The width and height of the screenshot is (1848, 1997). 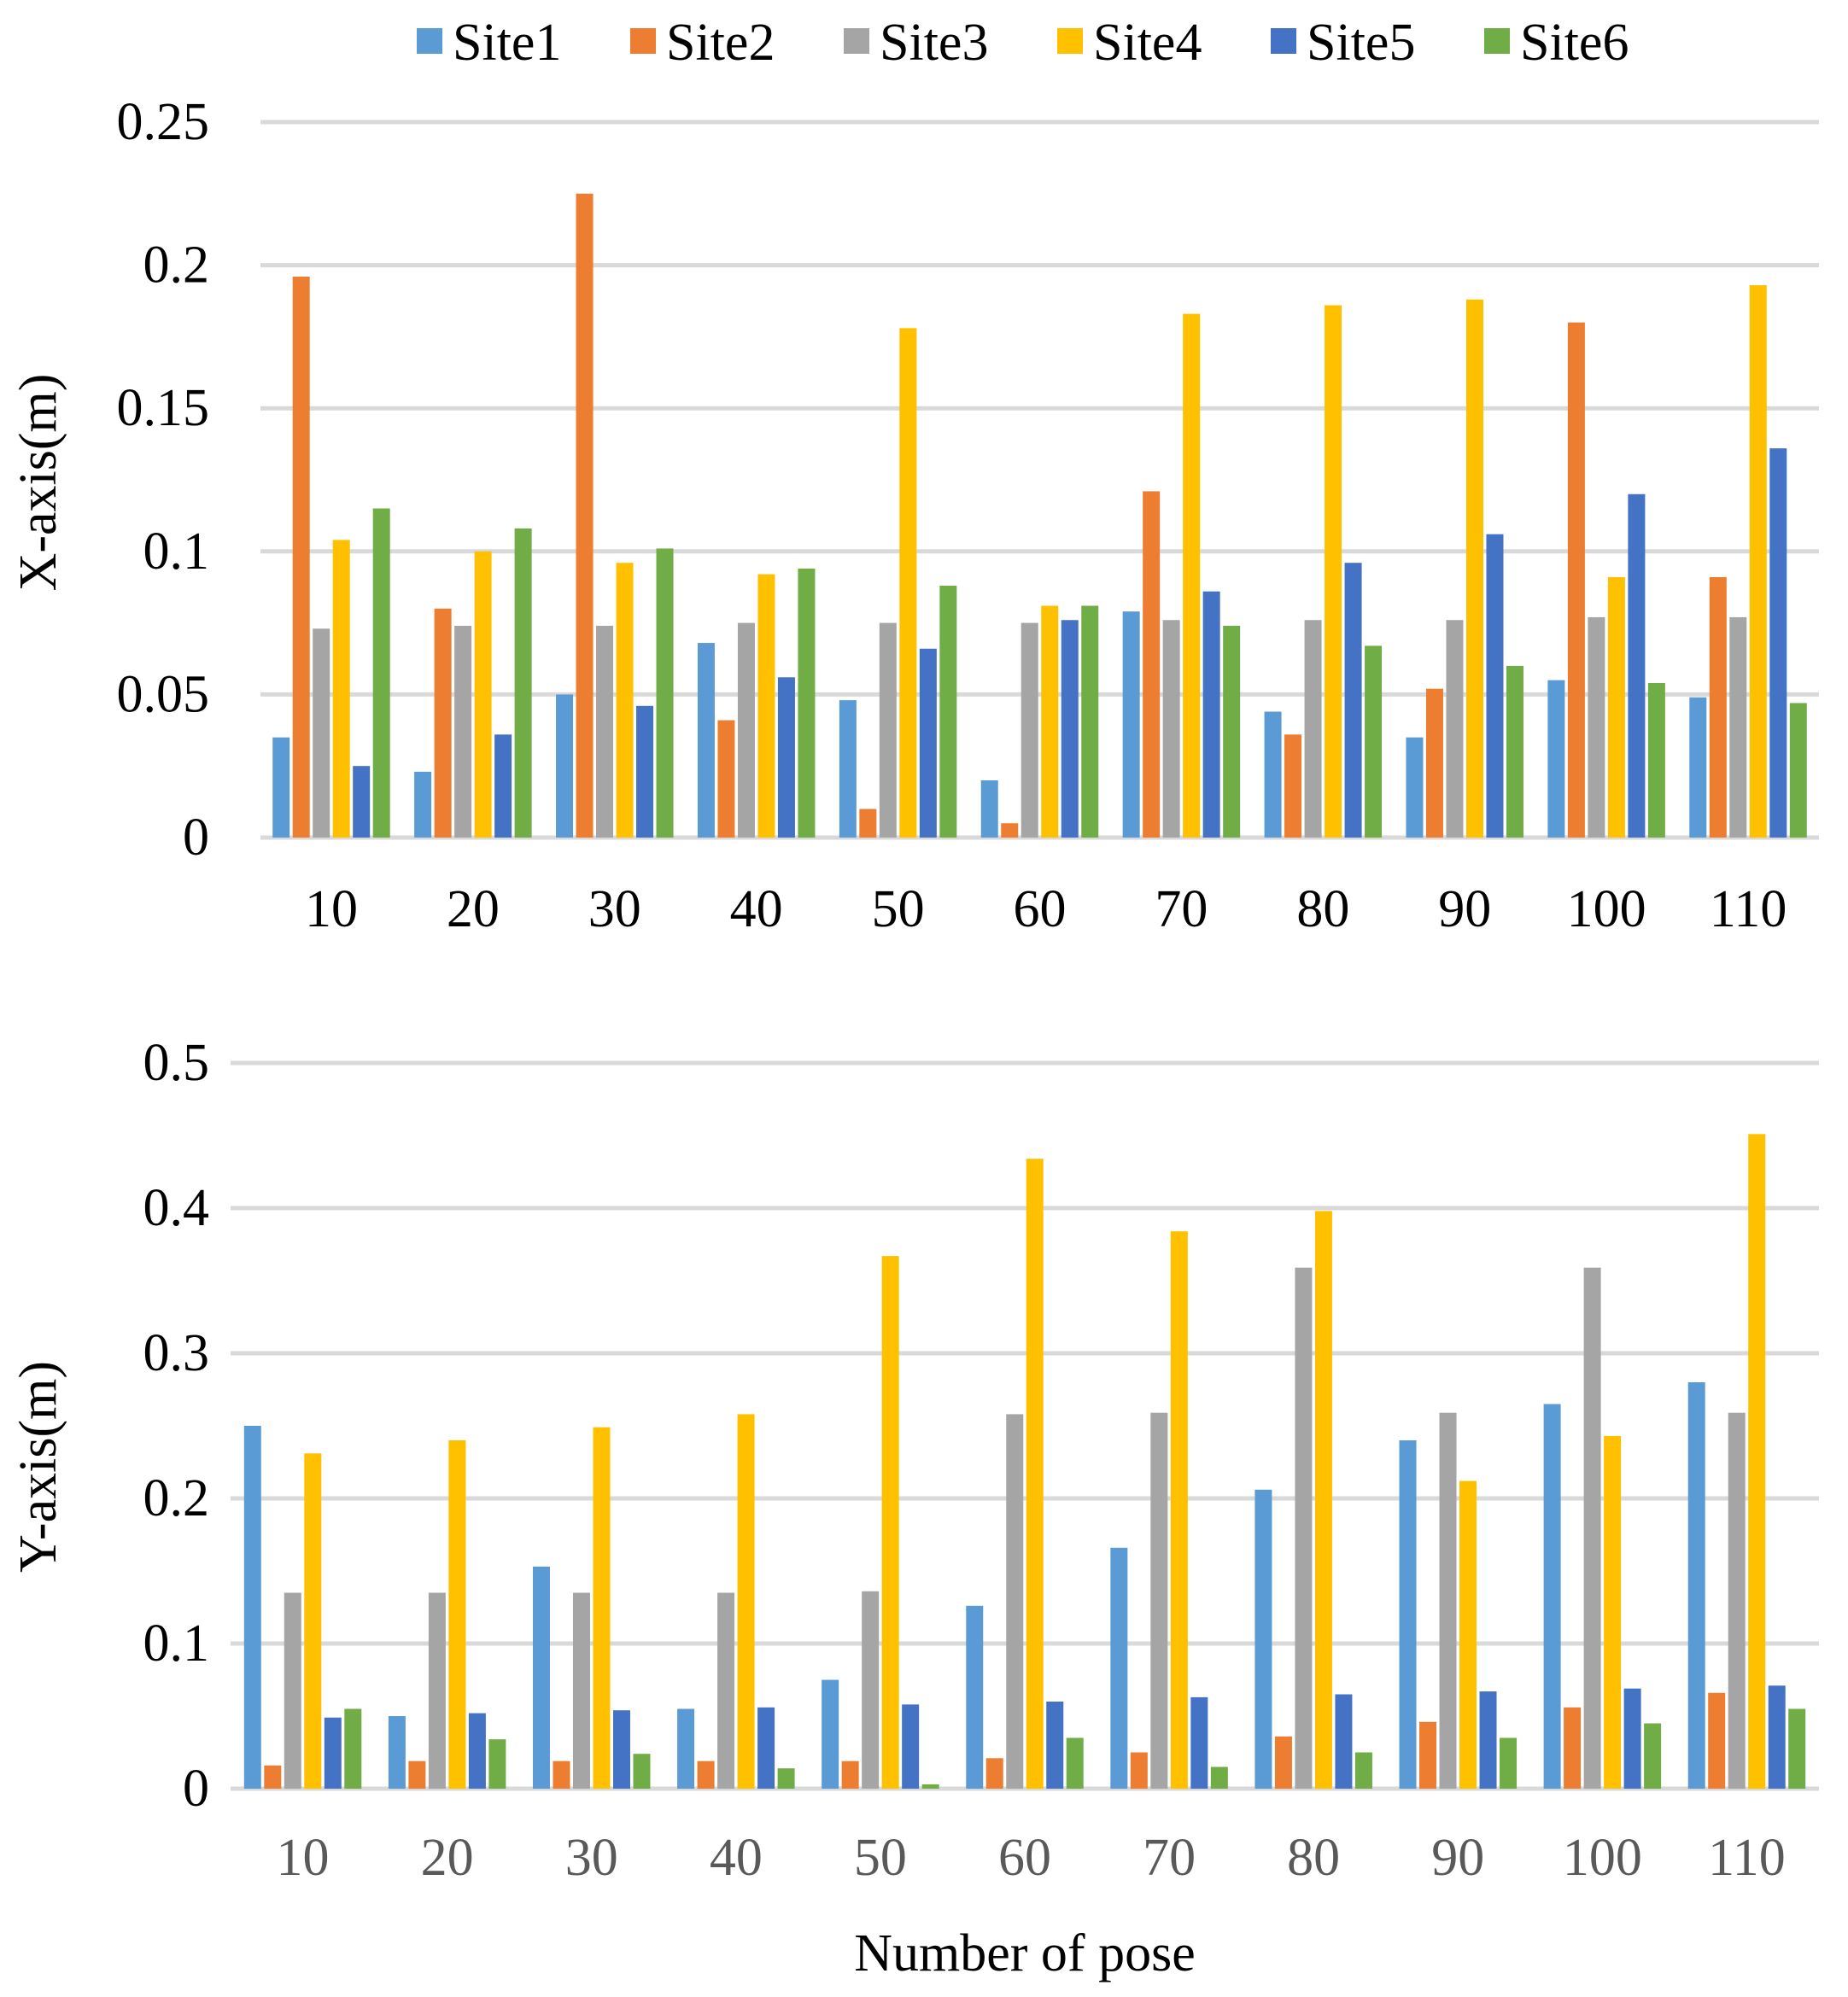 I want to click on legend-swatch-site2, so click(x=643, y=41).